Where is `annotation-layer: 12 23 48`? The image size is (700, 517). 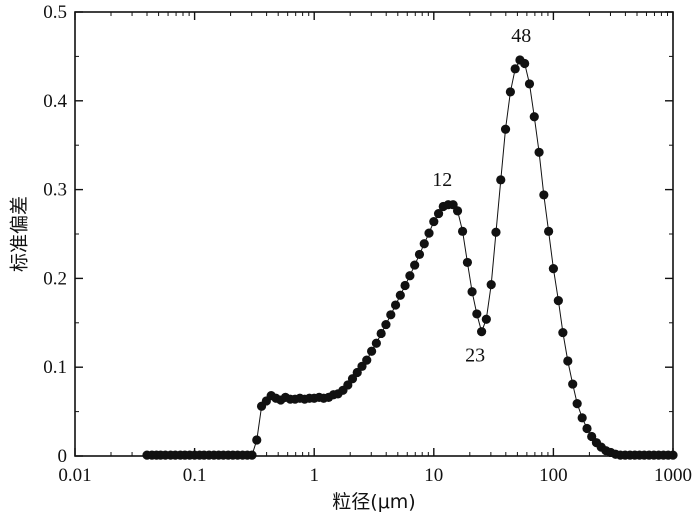 annotation-layer: 12 23 48 is located at coordinates (481, 196).